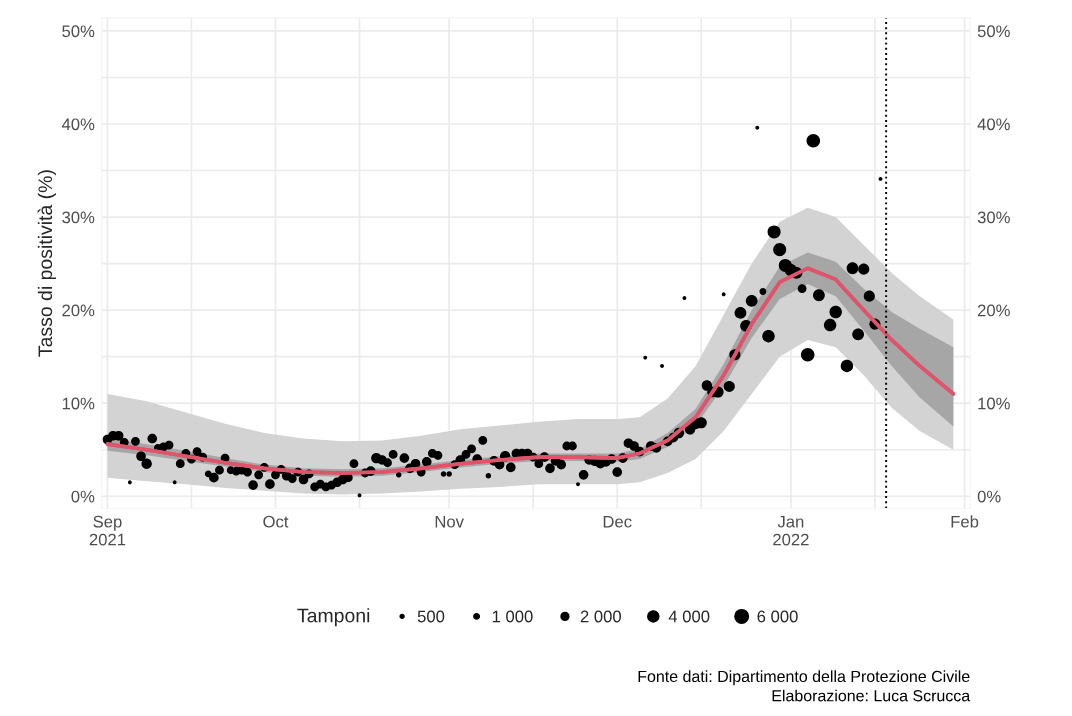 Image resolution: width=1072 pixels, height=716 pixels. I want to click on y-tick-label: 0%, so click(83, 496).